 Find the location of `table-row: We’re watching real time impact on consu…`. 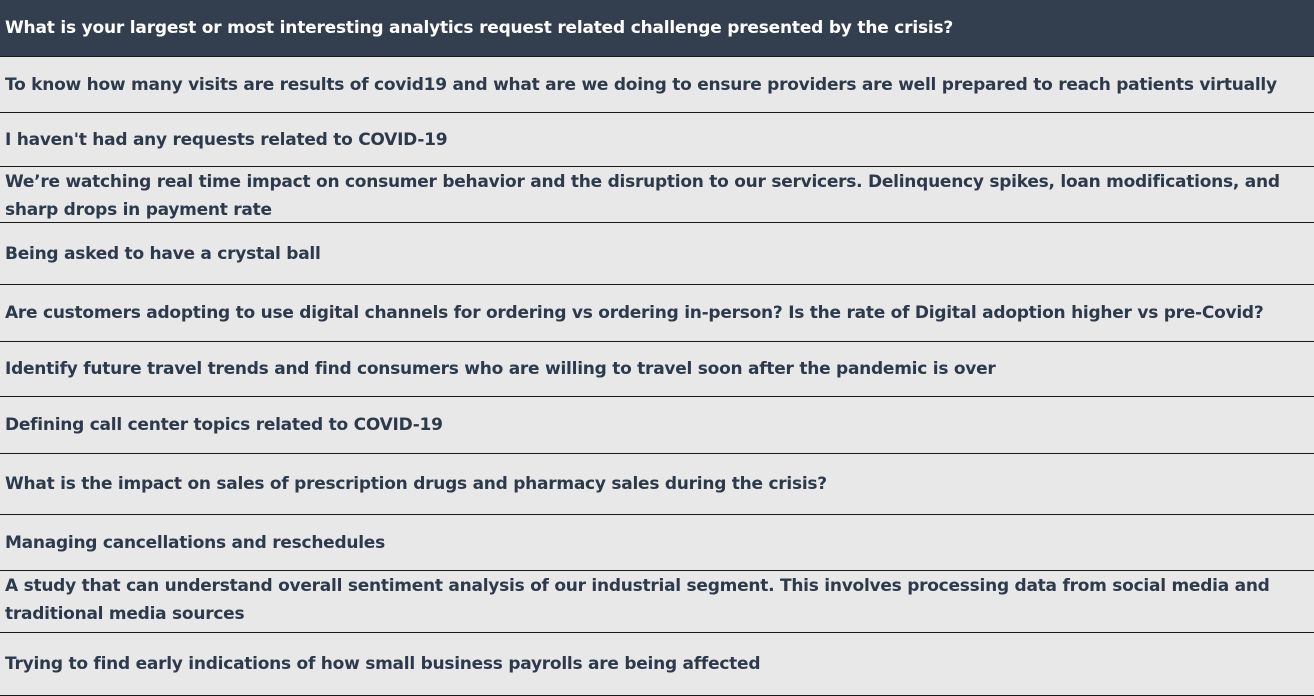

table-row: We’re watching real time impact on consu… is located at coordinates (657, 194).